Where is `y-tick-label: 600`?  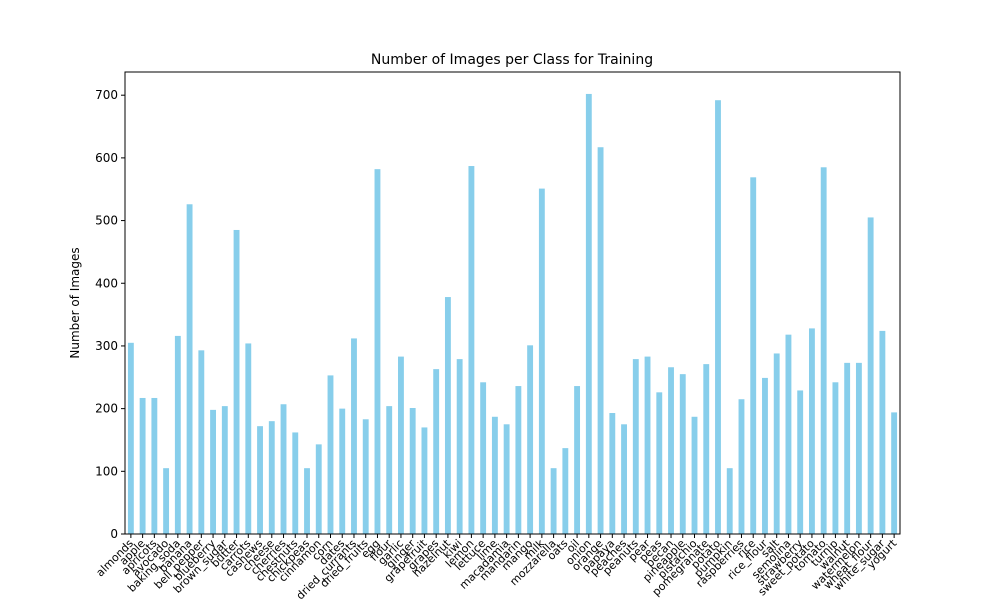 y-tick-label: 600 is located at coordinates (106, 158).